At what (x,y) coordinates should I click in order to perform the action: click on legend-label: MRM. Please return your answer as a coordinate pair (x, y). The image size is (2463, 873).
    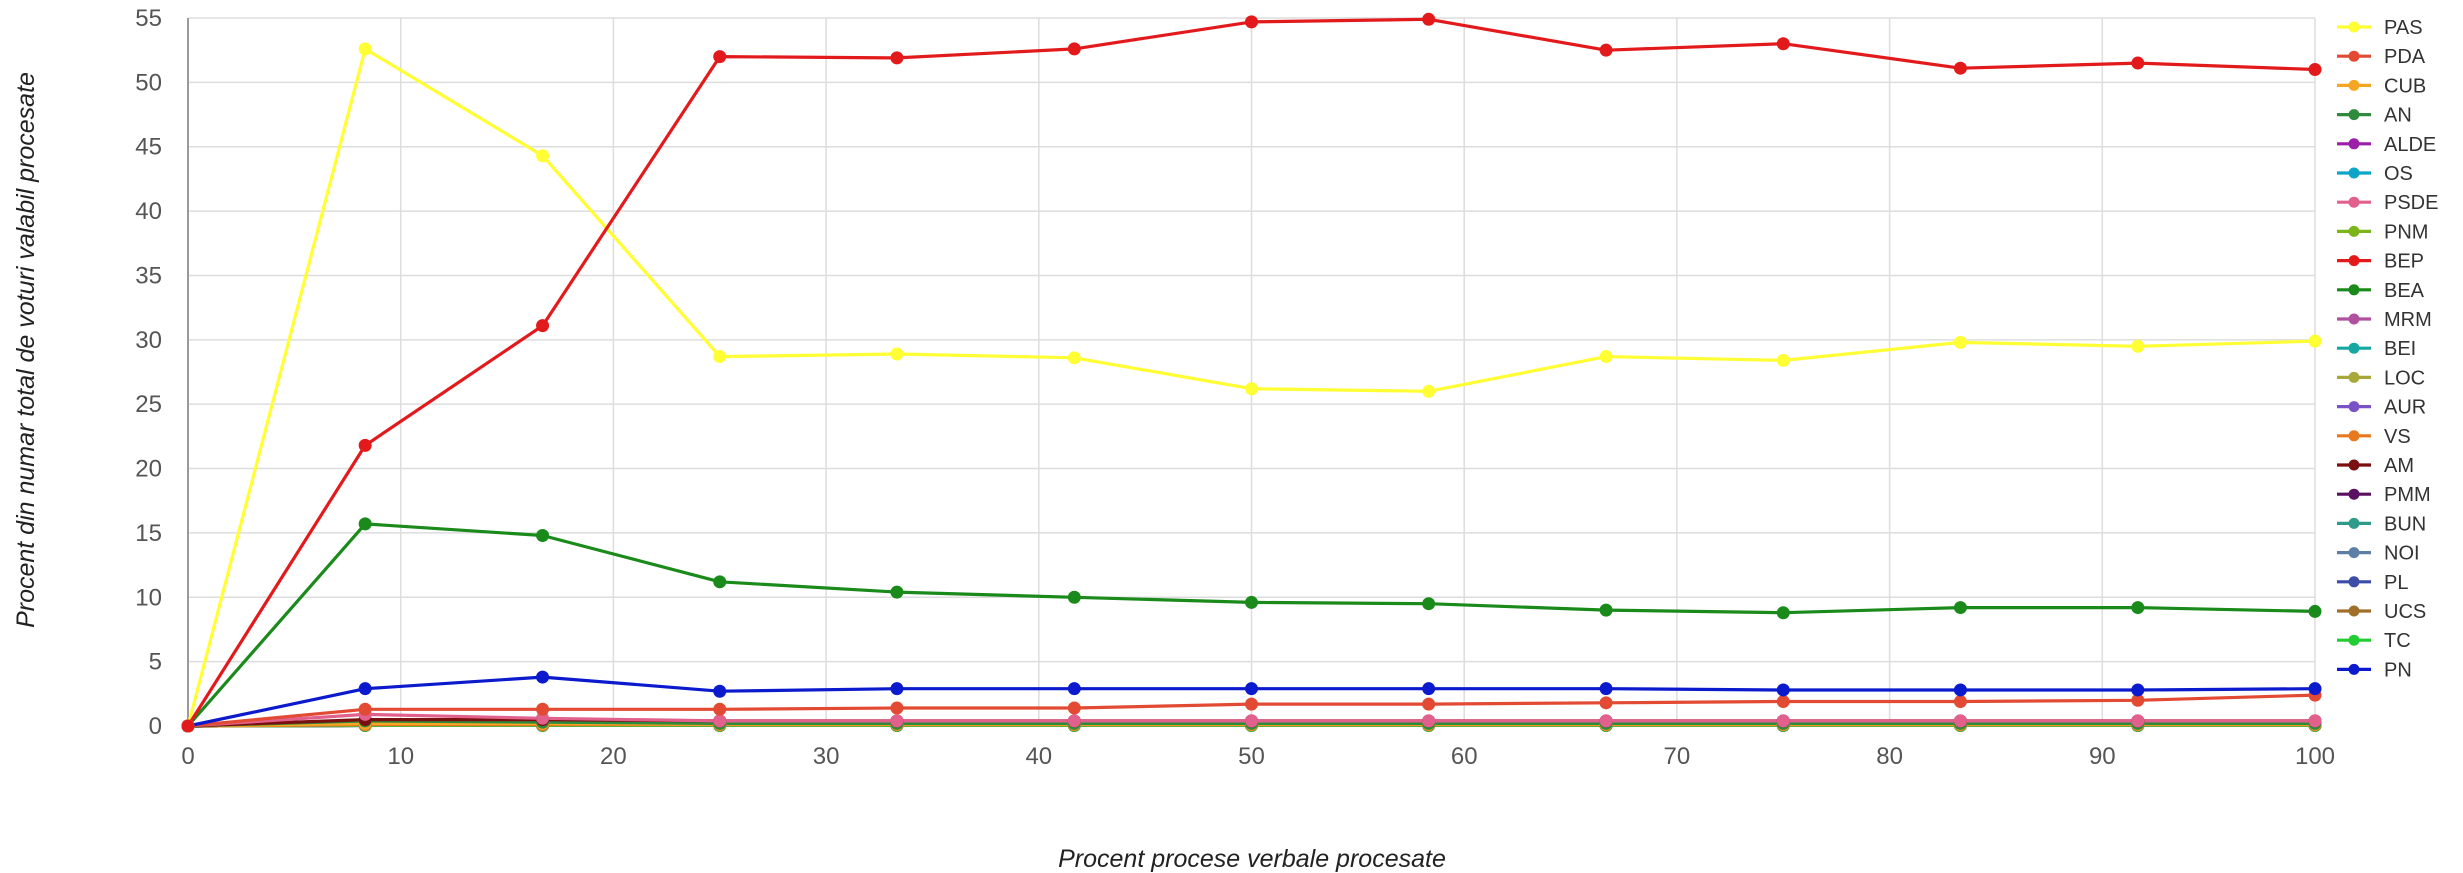
    Looking at the image, I should click on (2408, 320).